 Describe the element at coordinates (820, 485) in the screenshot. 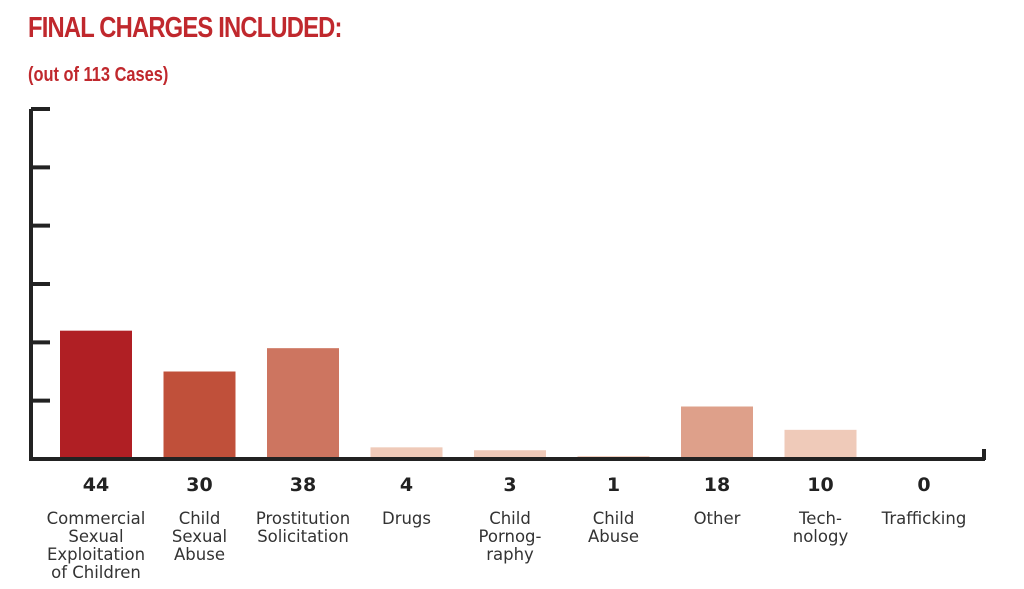

I see `value-label: 10` at that location.